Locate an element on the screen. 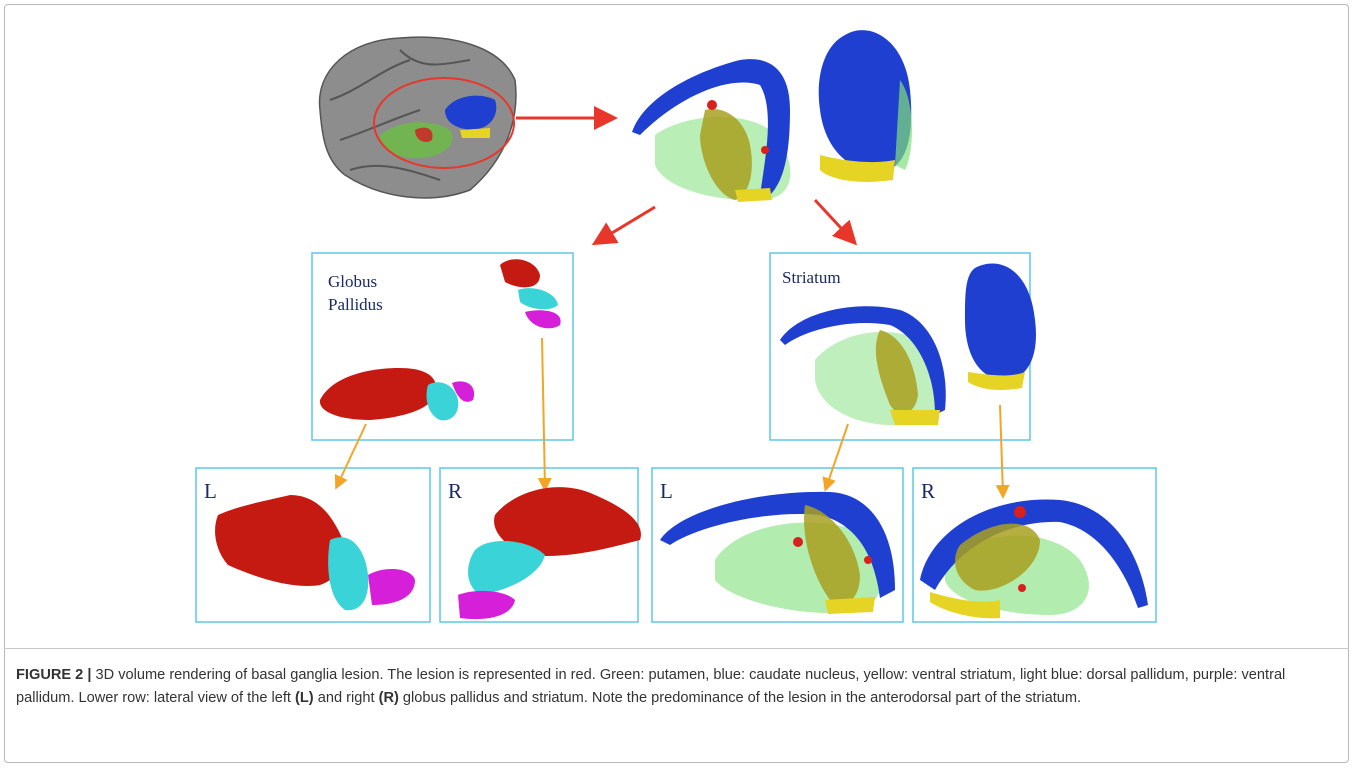 Image resolution: width=1355 pixels, height=769 pixels. caption-text: and right is located at coordinates (346, 698).